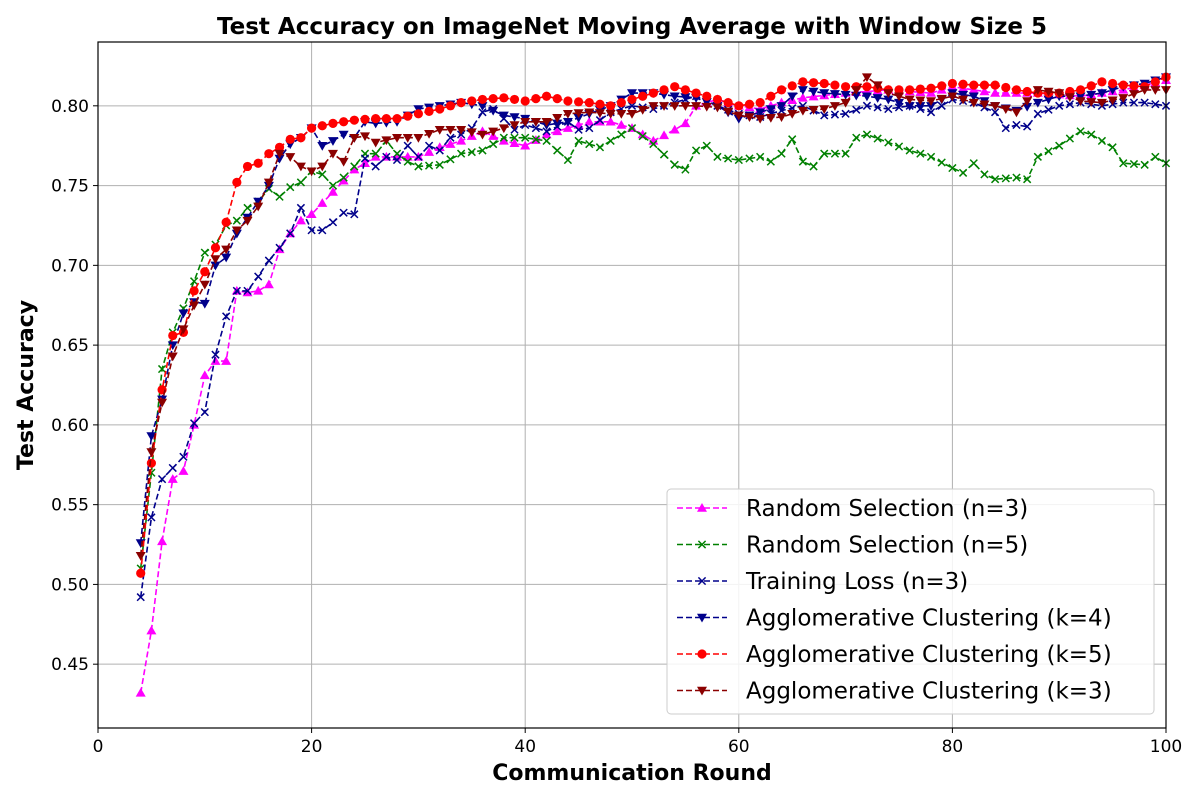 The height and width of the screenshot is (800, 1200). Describe the element at coordinates (70, 585) in the screenshot. I see `y-tick-label: 0.50` at that location.